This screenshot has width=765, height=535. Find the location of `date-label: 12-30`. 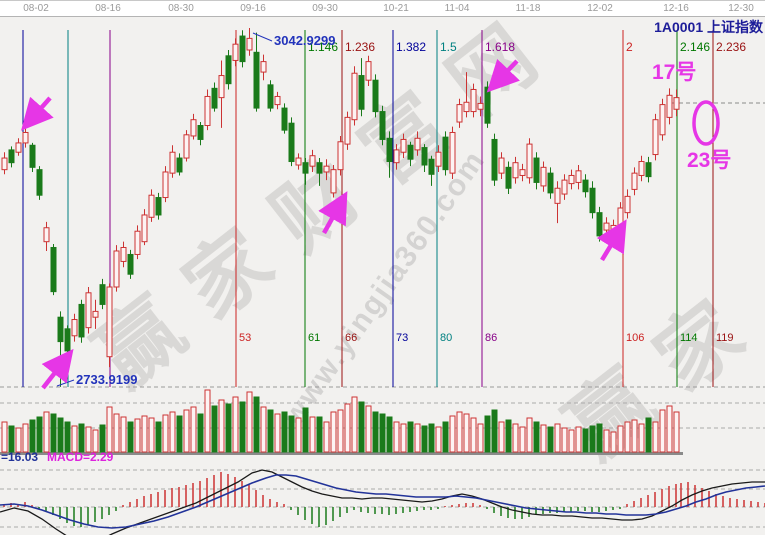

date-label: 12-30 is located at coordinates (741, 8).